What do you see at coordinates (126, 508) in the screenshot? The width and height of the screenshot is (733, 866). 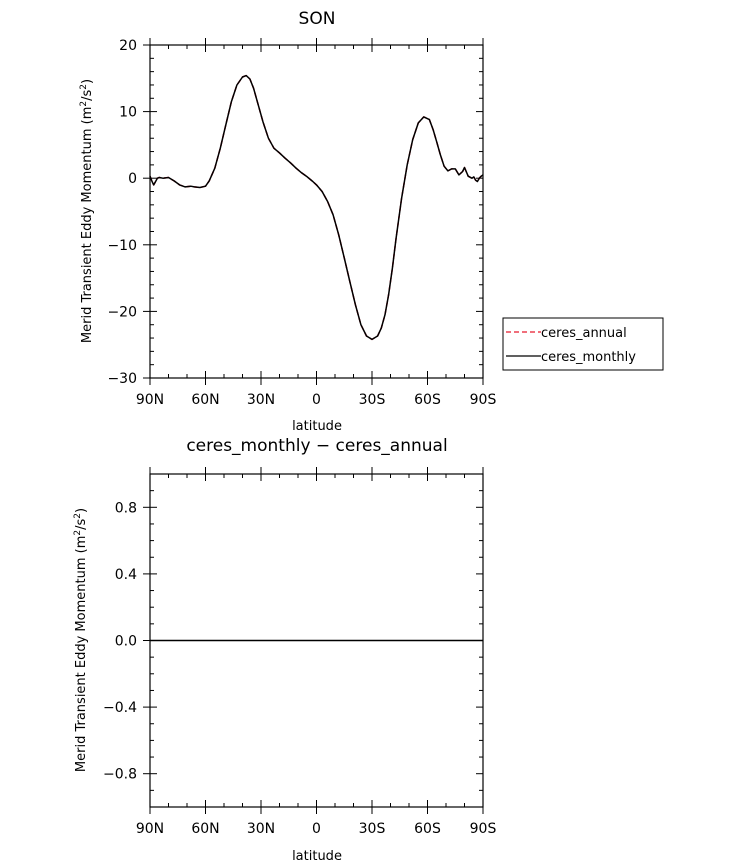 I see `y-tick-label: 0.8` at bounding box center [126, 508].